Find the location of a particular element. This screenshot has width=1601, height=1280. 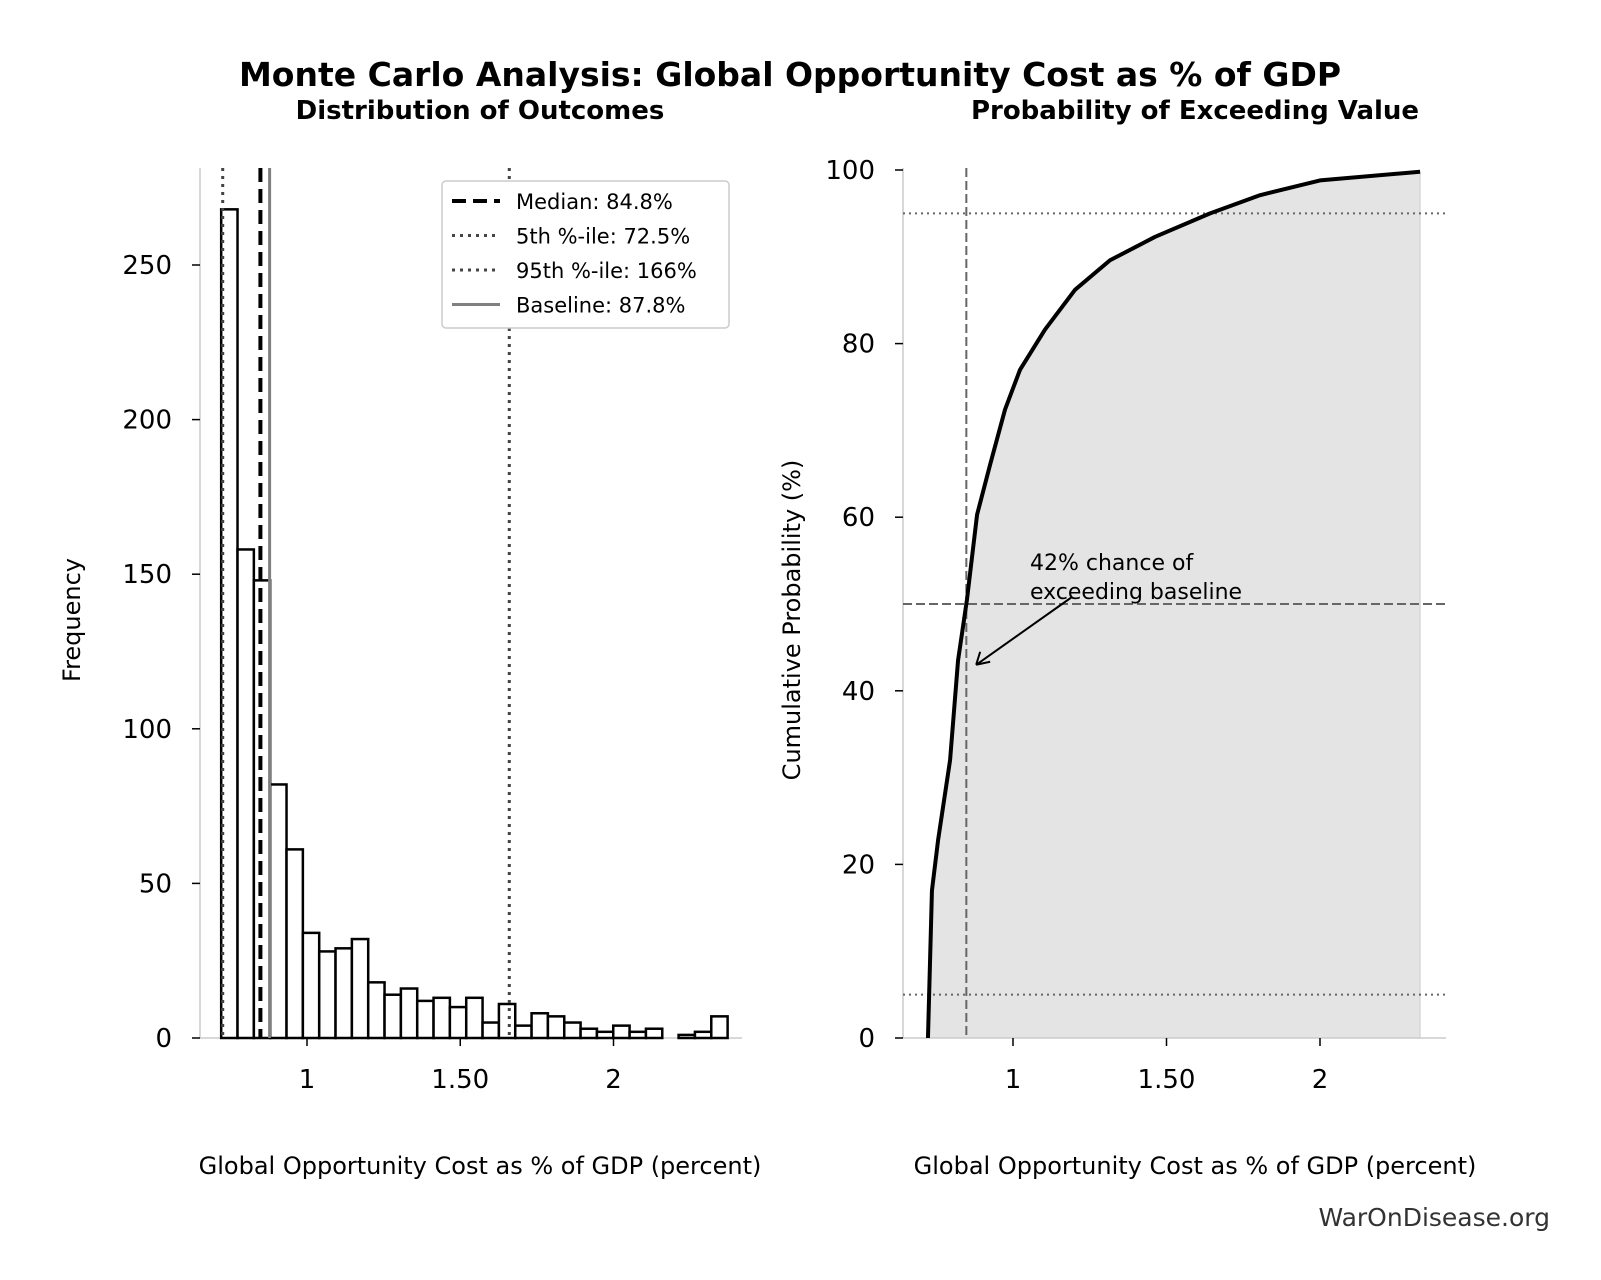

y-tick-label: 20 is located at coordinates (858, 865).